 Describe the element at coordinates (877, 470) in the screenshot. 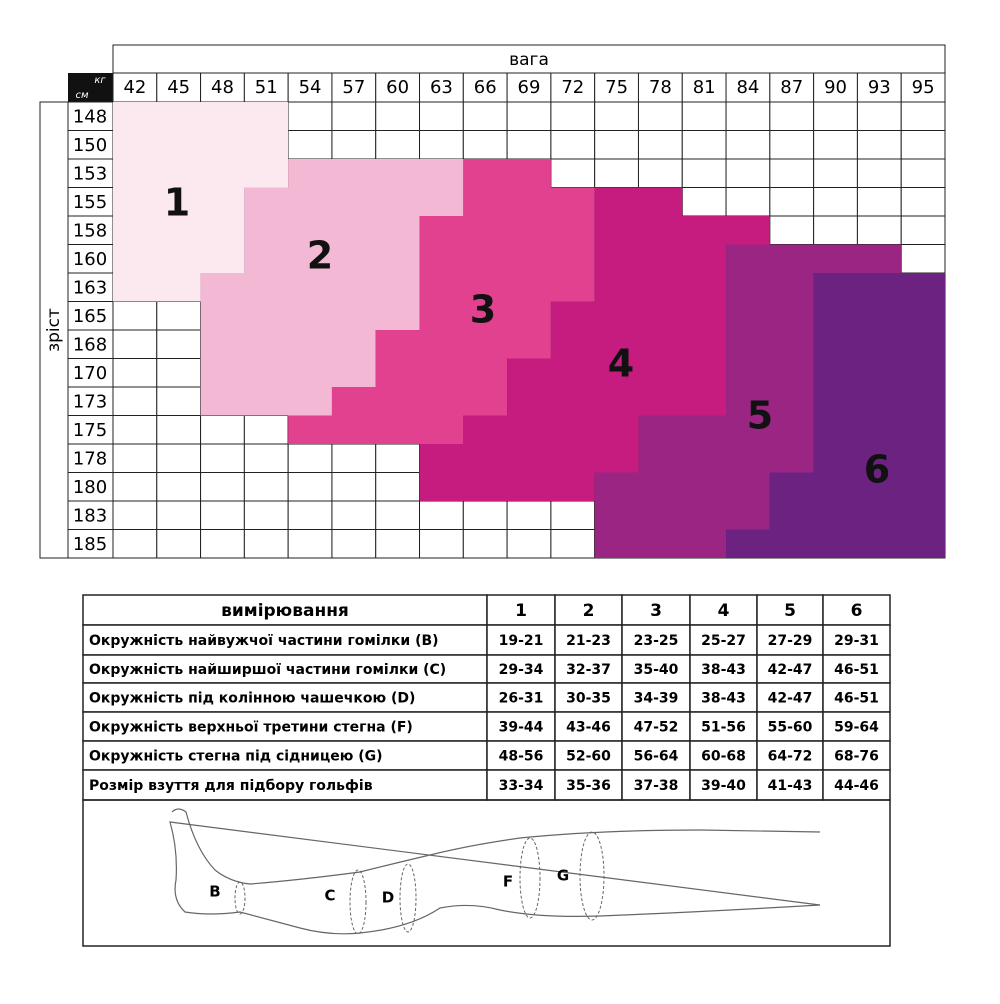

I see `zone-label: 6` at that location.